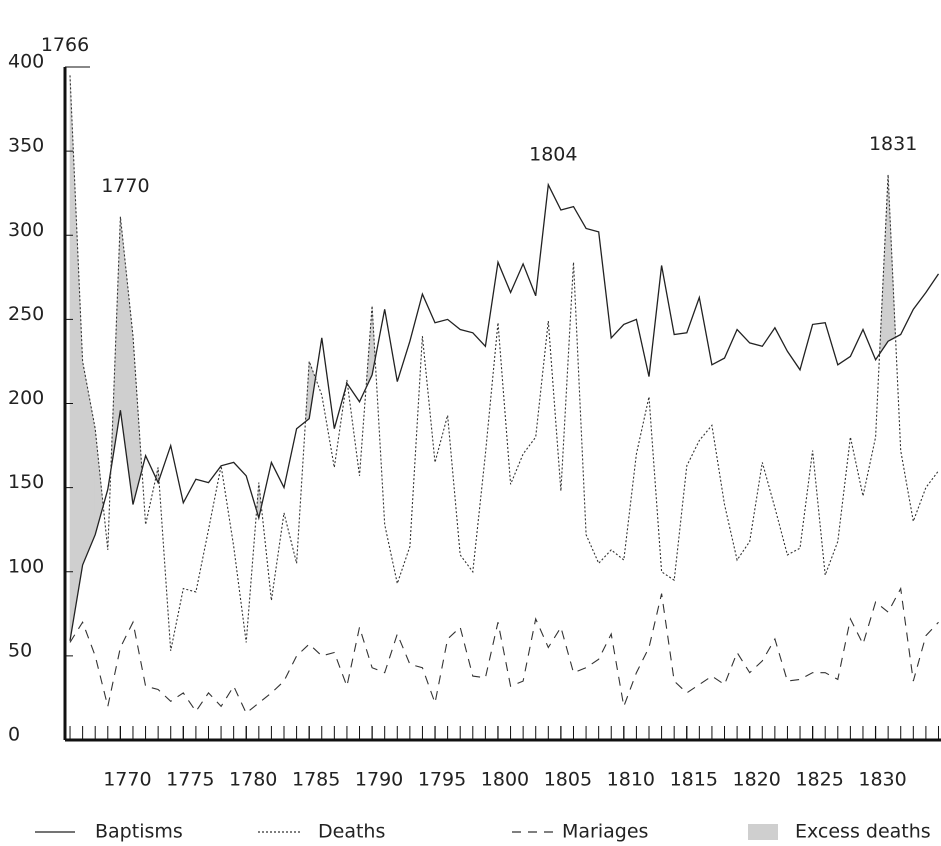 The height and width of the screenshot is (846, 941). What do you see at coordinates (125, 186) in the screenshot?
I see `annotation: 1770` at bounding box center [125, 186].